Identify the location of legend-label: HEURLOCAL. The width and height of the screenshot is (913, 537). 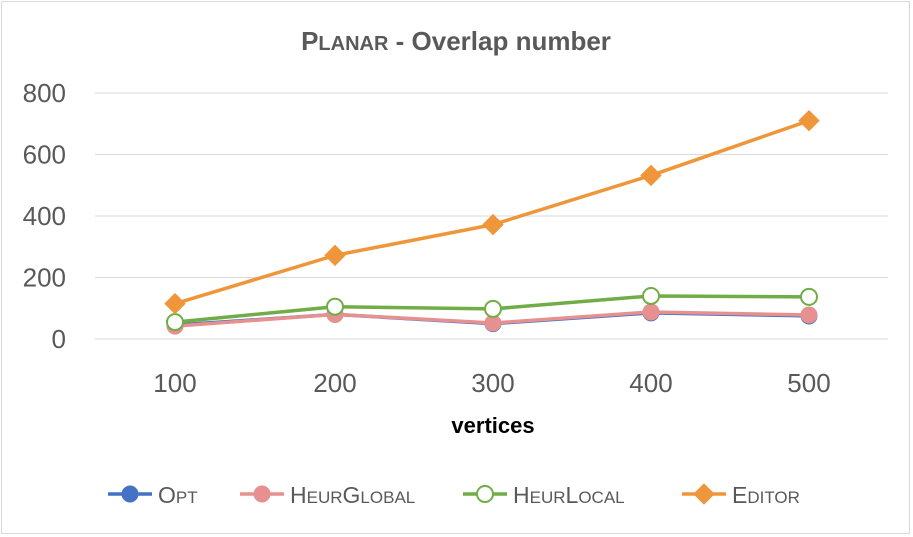
(569, 495).